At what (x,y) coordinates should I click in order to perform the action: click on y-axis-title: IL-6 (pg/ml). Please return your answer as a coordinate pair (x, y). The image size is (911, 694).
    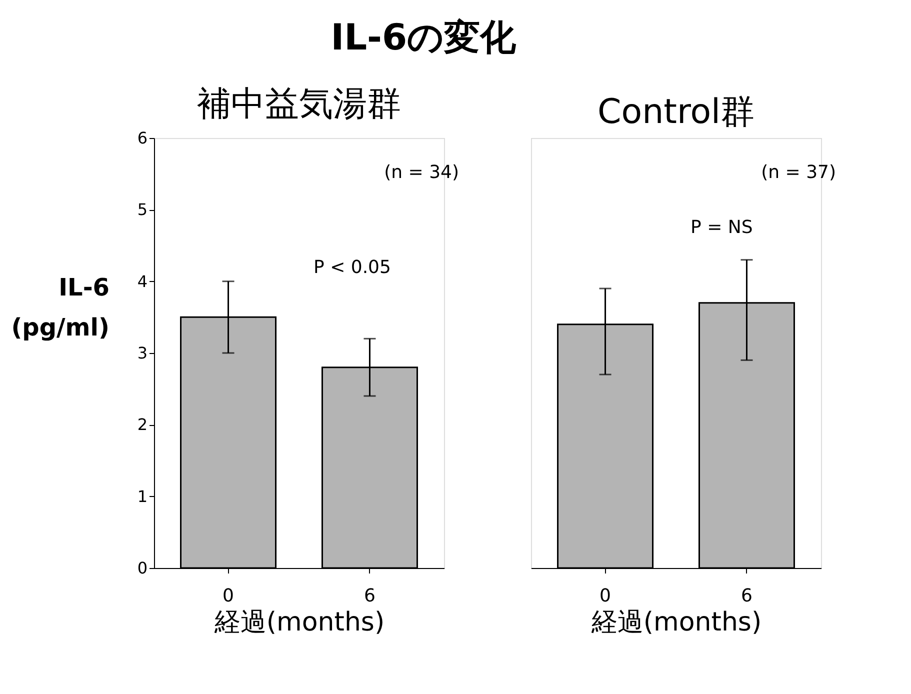
    Looking at the image, I should click on (60, 308).